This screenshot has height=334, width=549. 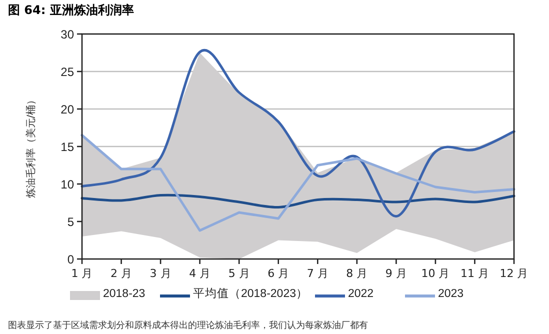 I want to click on x-tick-label: 12 月, so click(x=514, y=273).